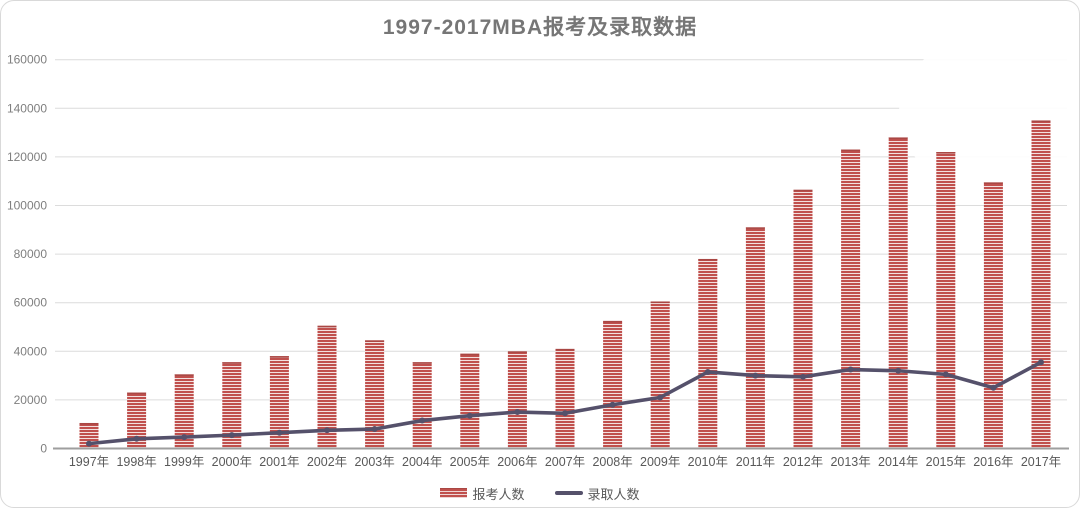  I want to click on legend-item-admitted: 录取人数, so click(597, 493).